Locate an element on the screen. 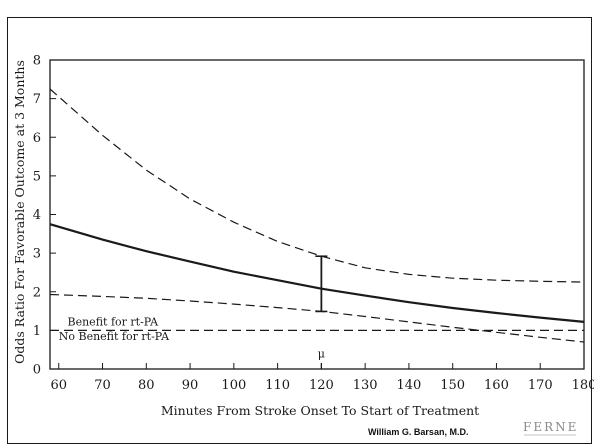 This screenshot has height=446, width=594. ferne-logo: FERNE is located at coordinates (550, 428).